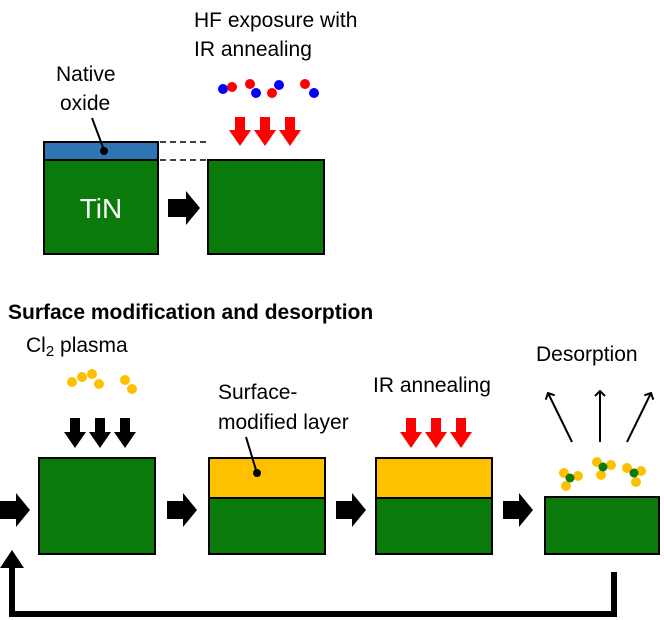  Describe the element at coordinates (97, 506) in the screenshot. I see `plasma-block` at that location.